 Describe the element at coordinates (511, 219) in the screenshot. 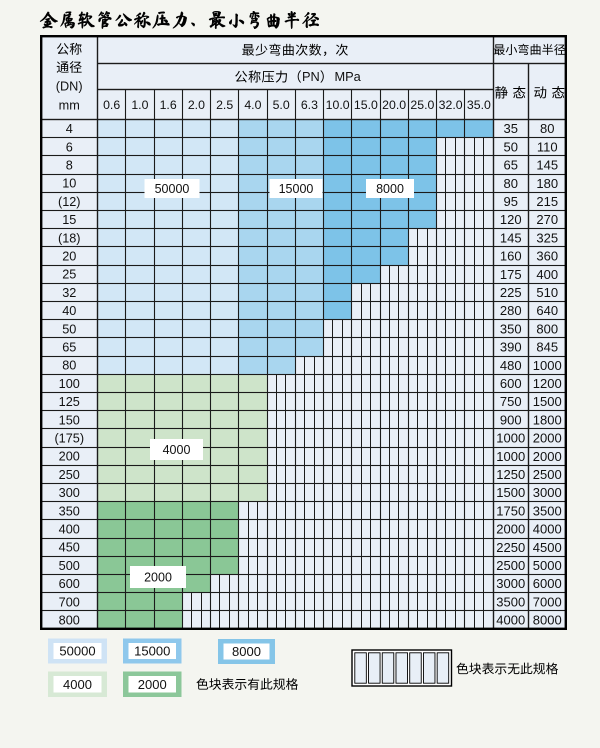

I see `svg-text: 120` at that location.